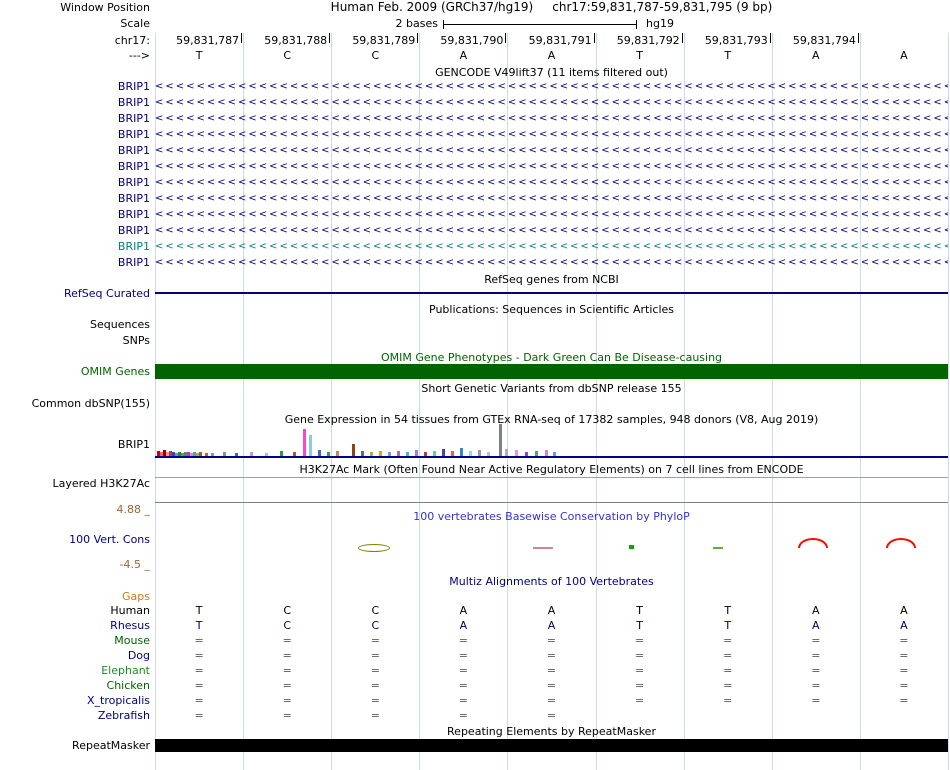 This screenshot has height=770, width=950. Describe the element at coordinates (133, 444) in the screenshot. I see `gtex-gene-label: BRIP1` at that location.